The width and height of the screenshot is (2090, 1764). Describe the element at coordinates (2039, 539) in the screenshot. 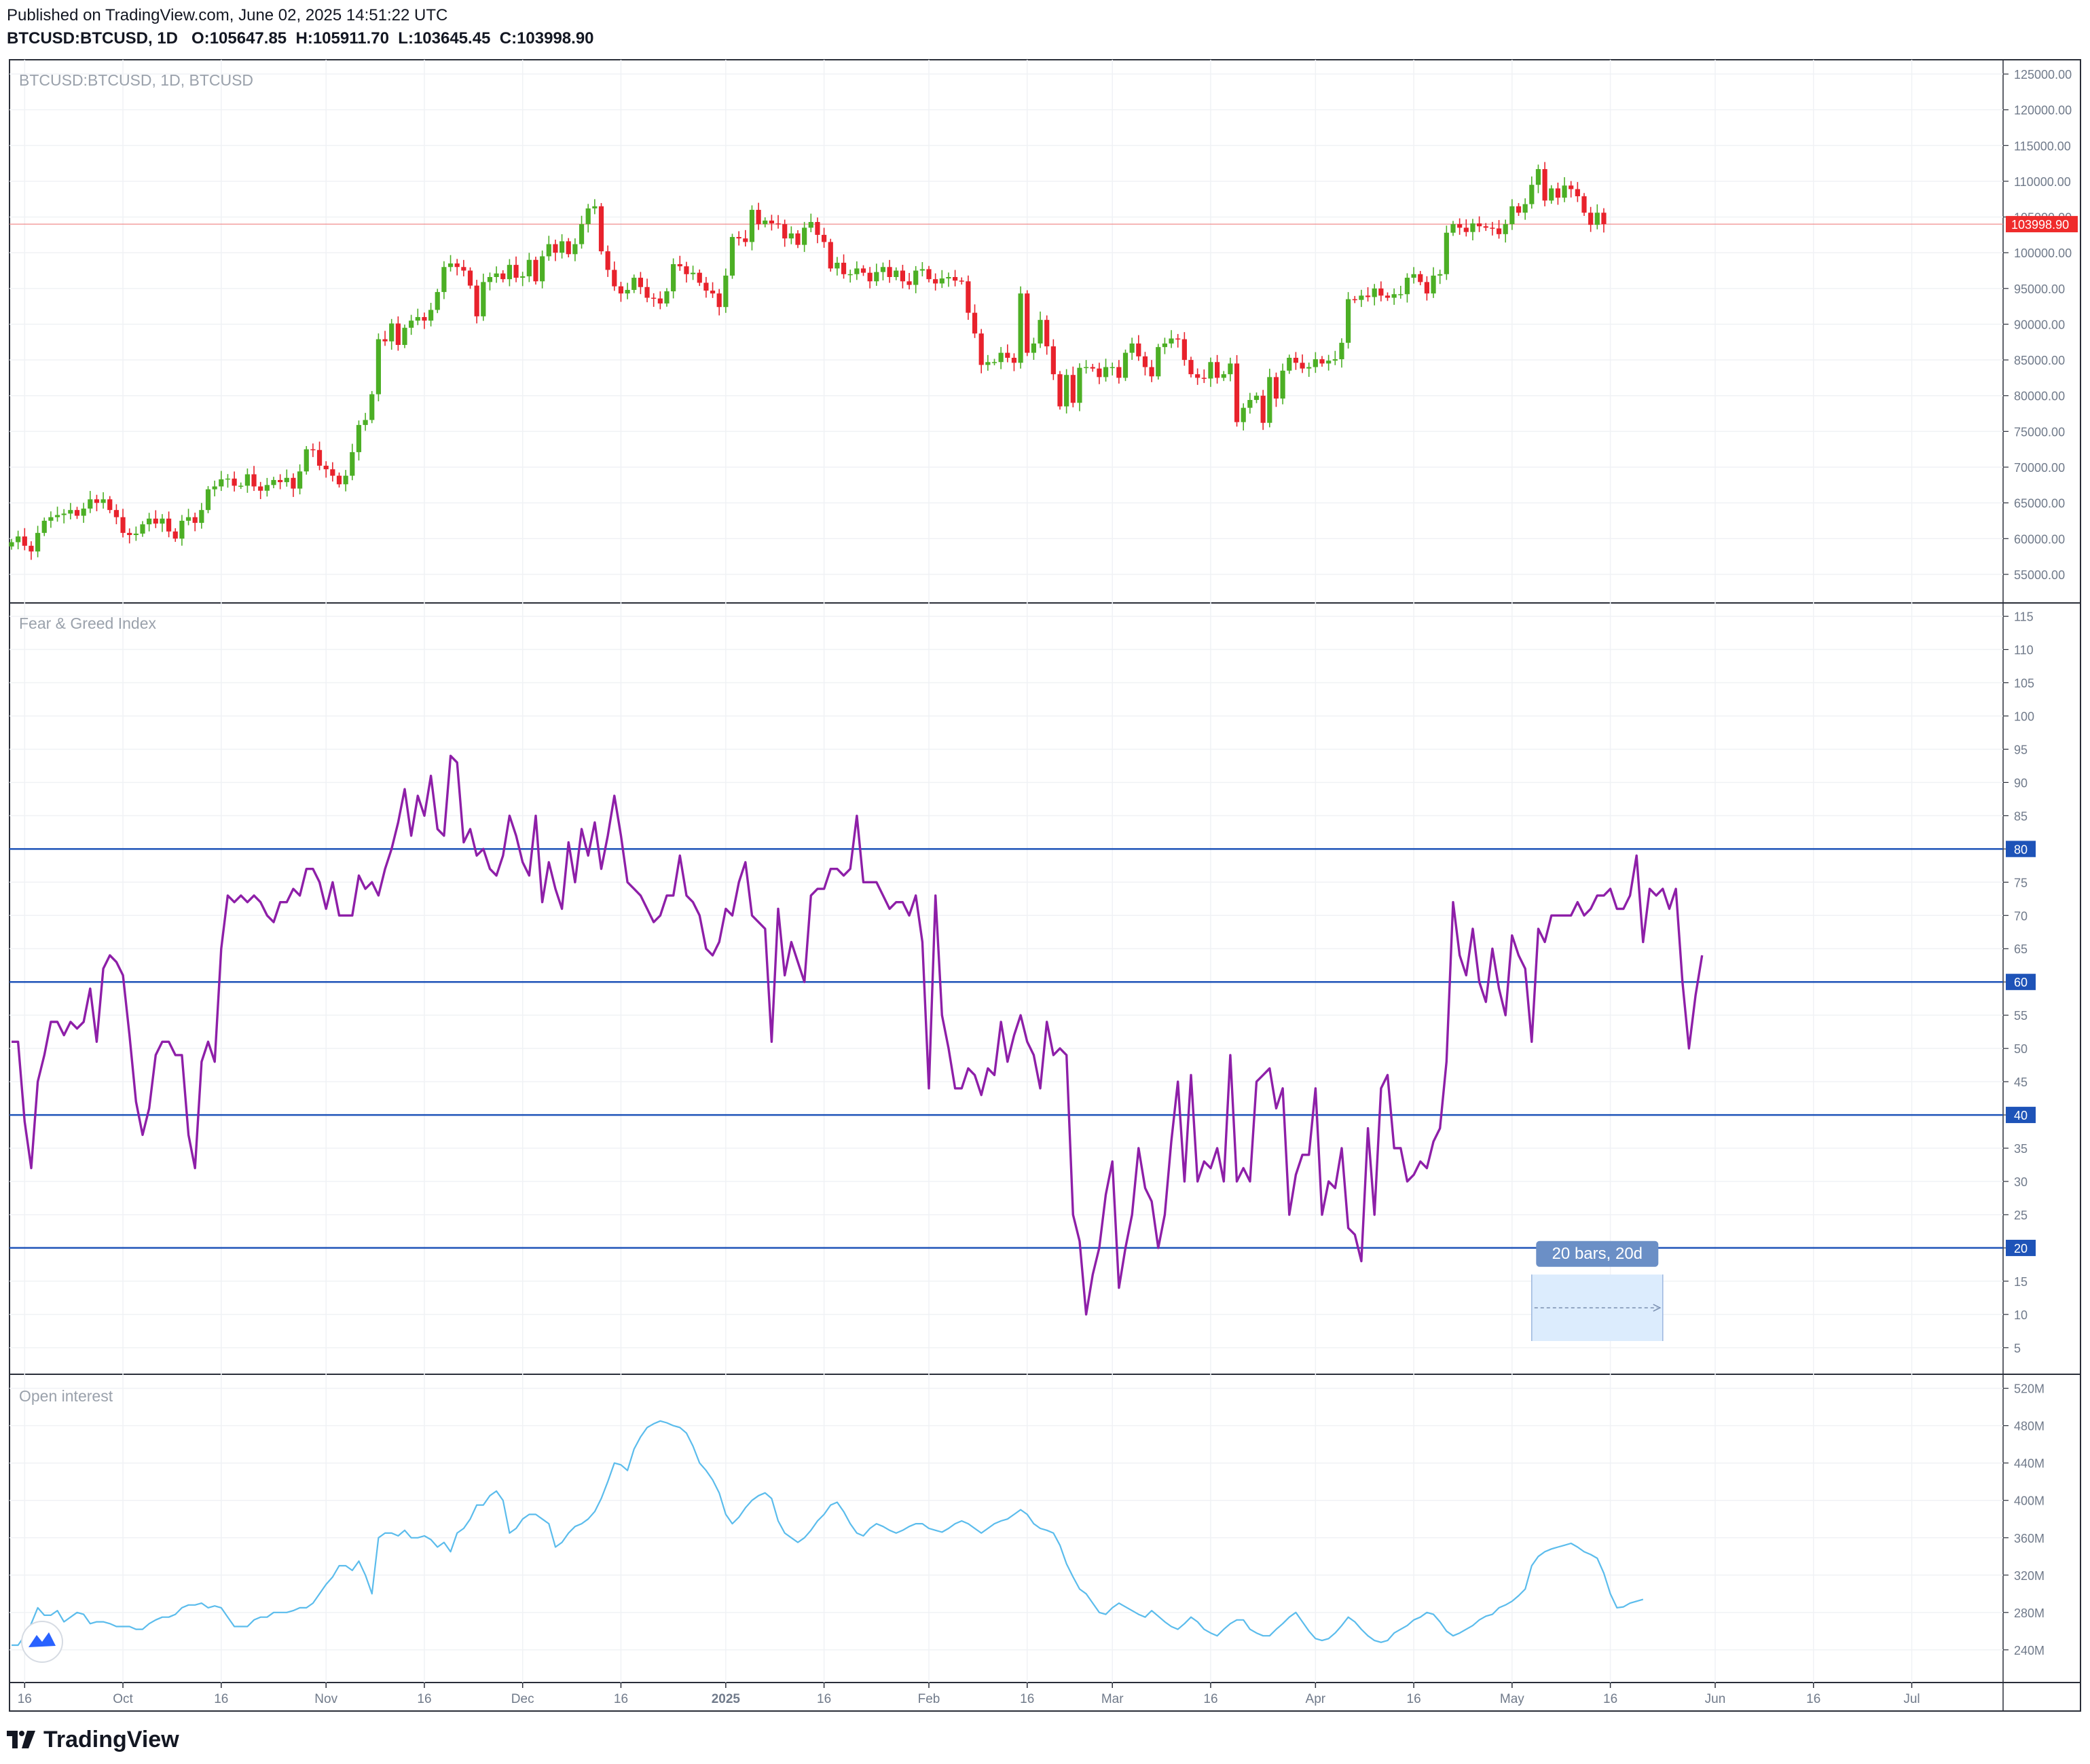

I see `y-tick-label: 60000.00` at that location.